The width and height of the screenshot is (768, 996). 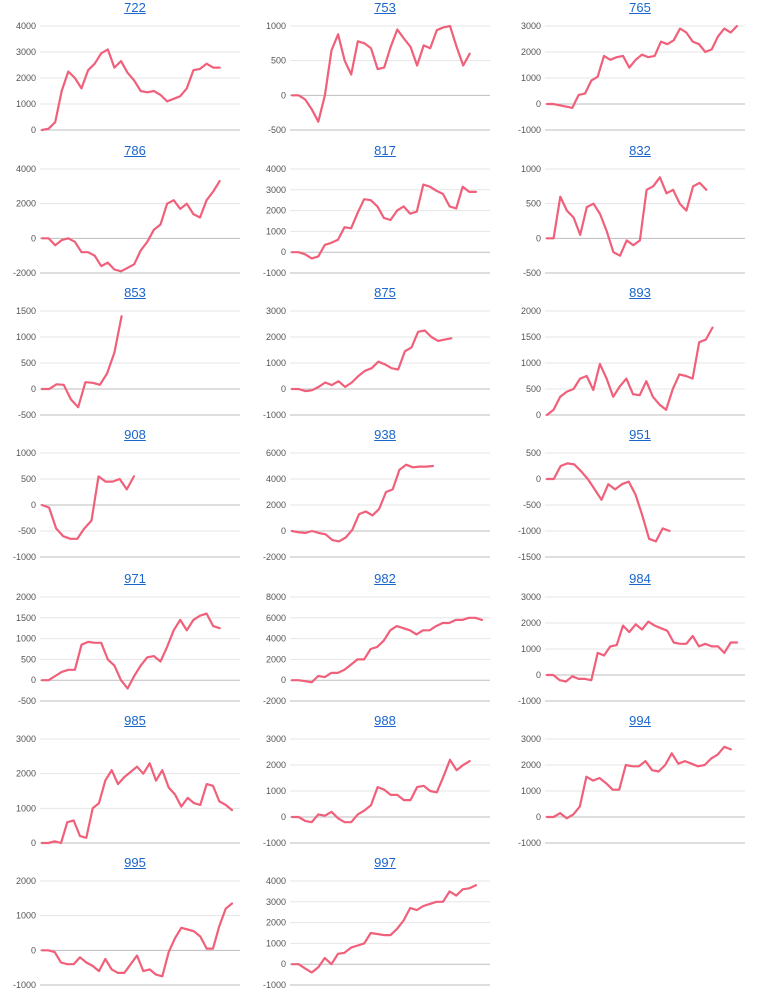 What do you see at coordinates (135, 862) in the screenshot?
I see `chart-title-link: 995` at bounding box center [135, 862].